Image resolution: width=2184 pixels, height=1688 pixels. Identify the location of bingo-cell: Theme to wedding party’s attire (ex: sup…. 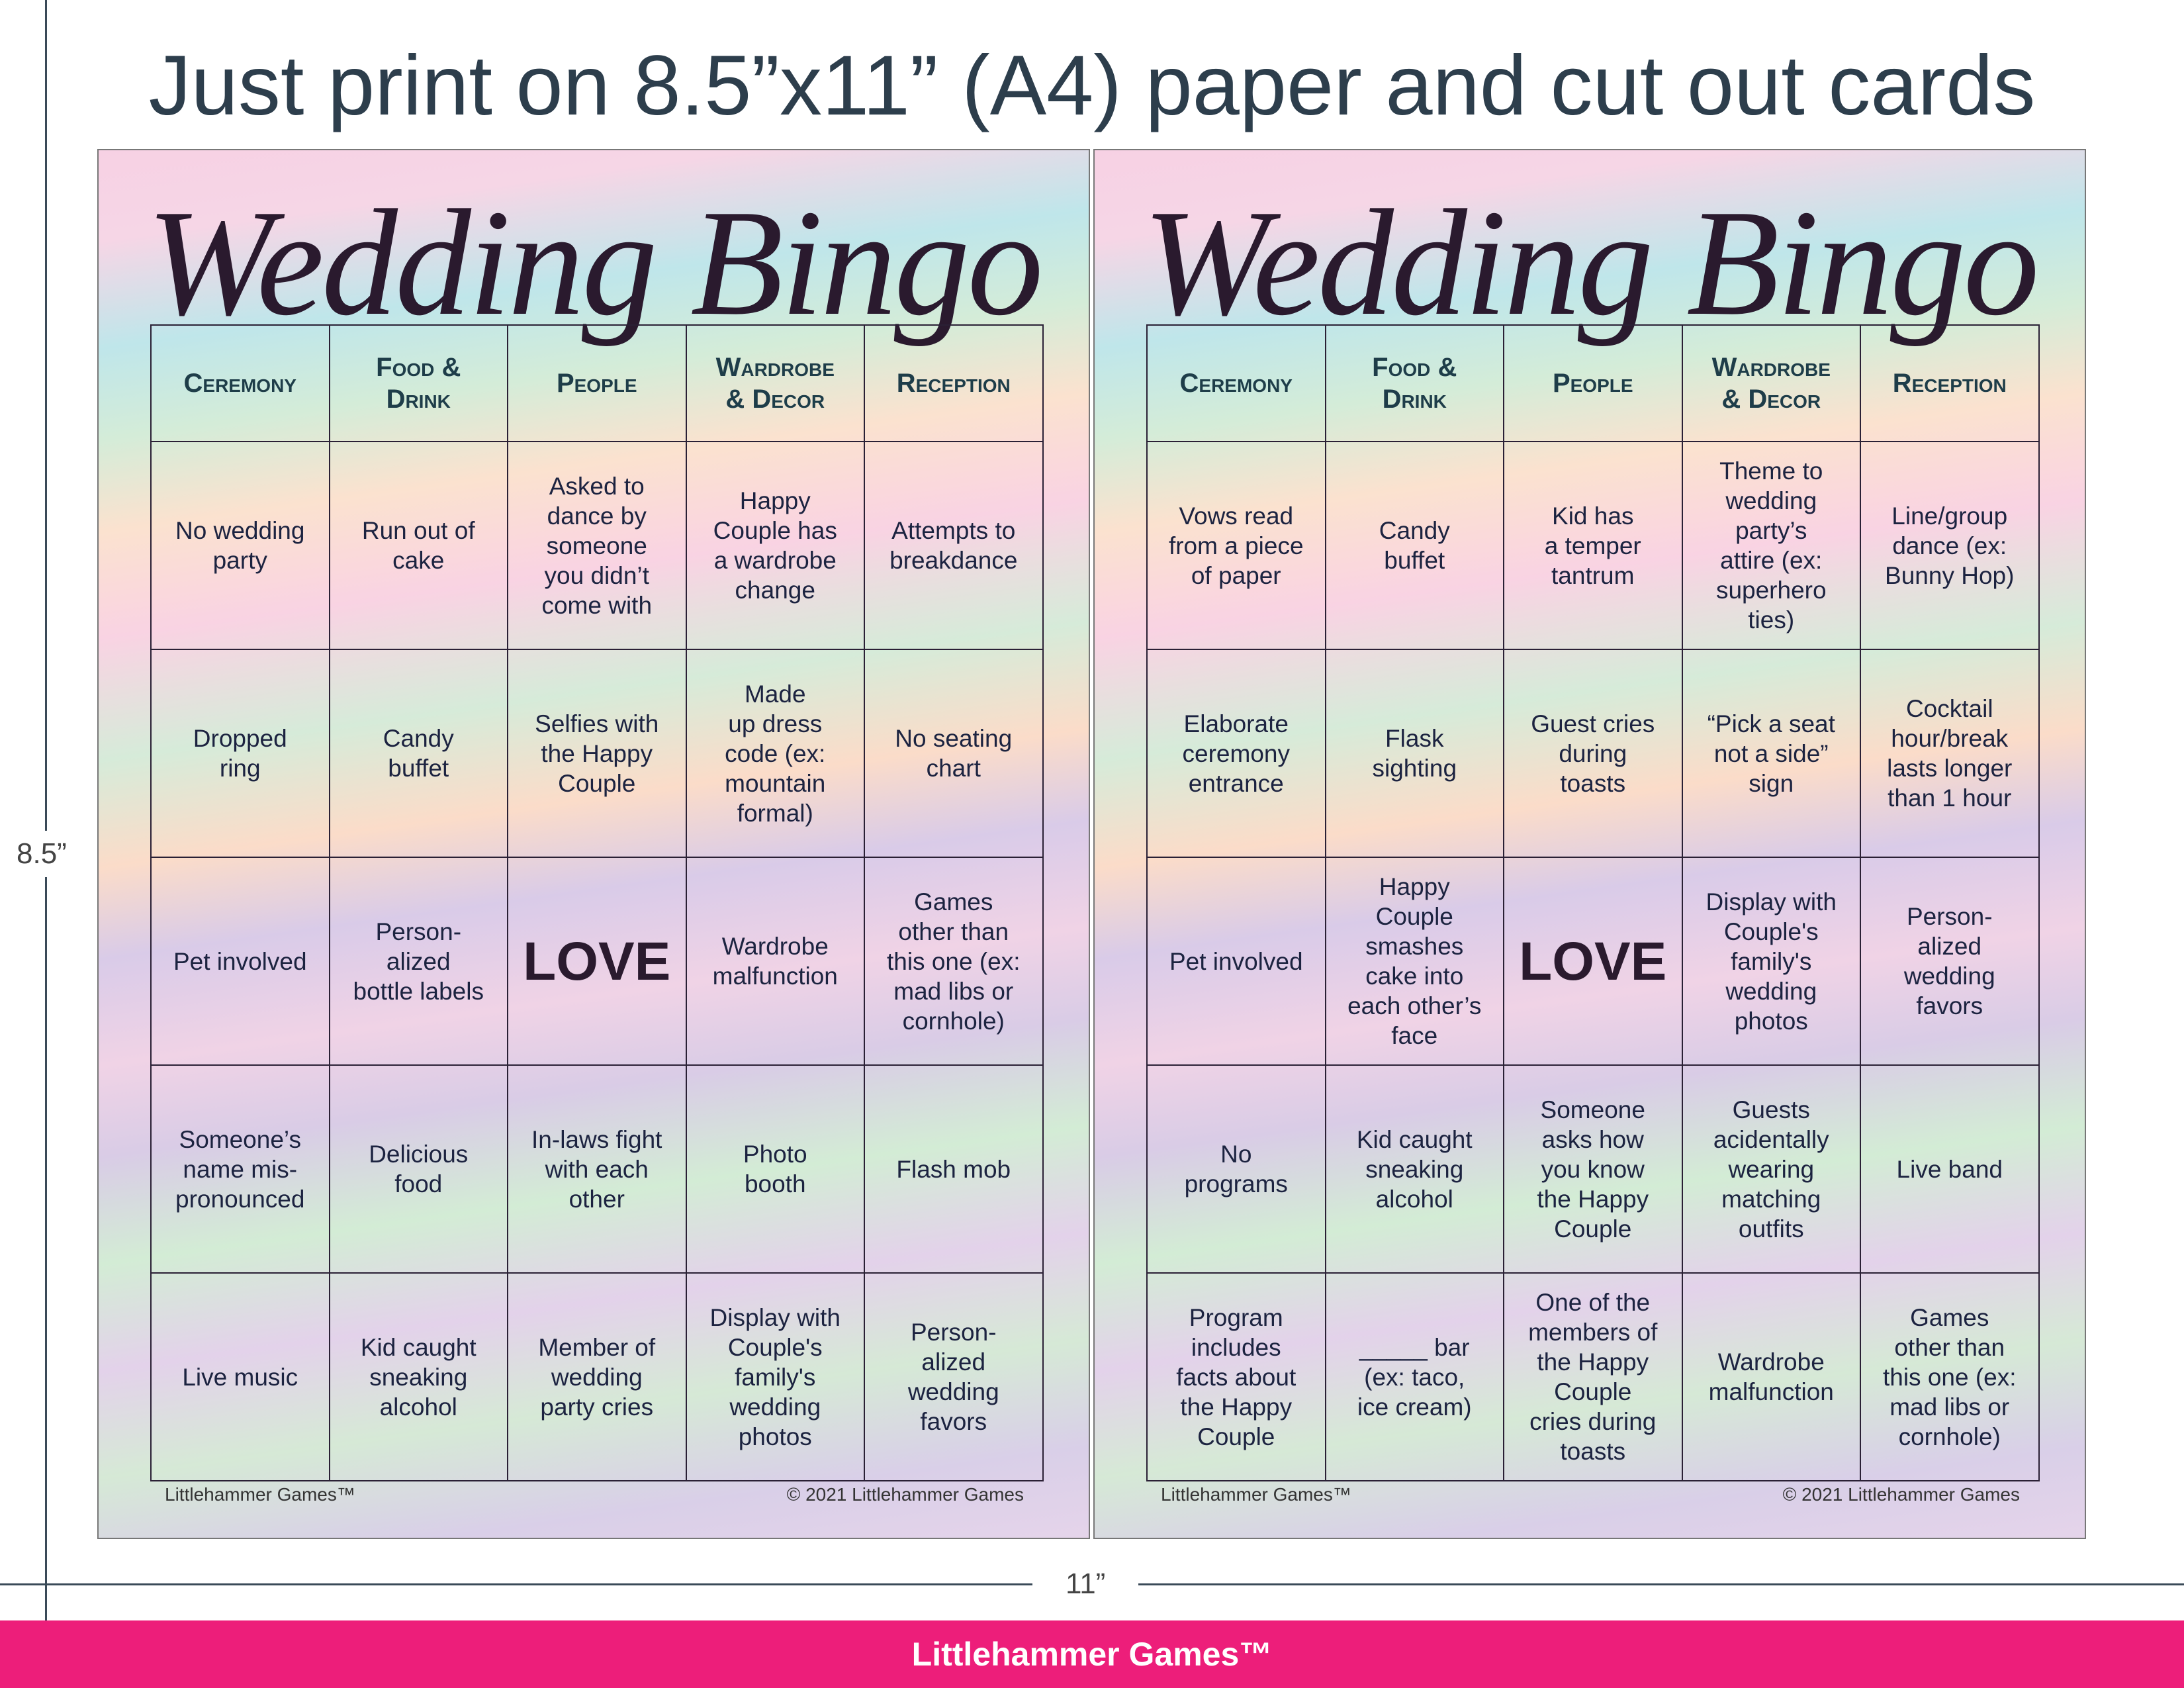
(1771, 545).